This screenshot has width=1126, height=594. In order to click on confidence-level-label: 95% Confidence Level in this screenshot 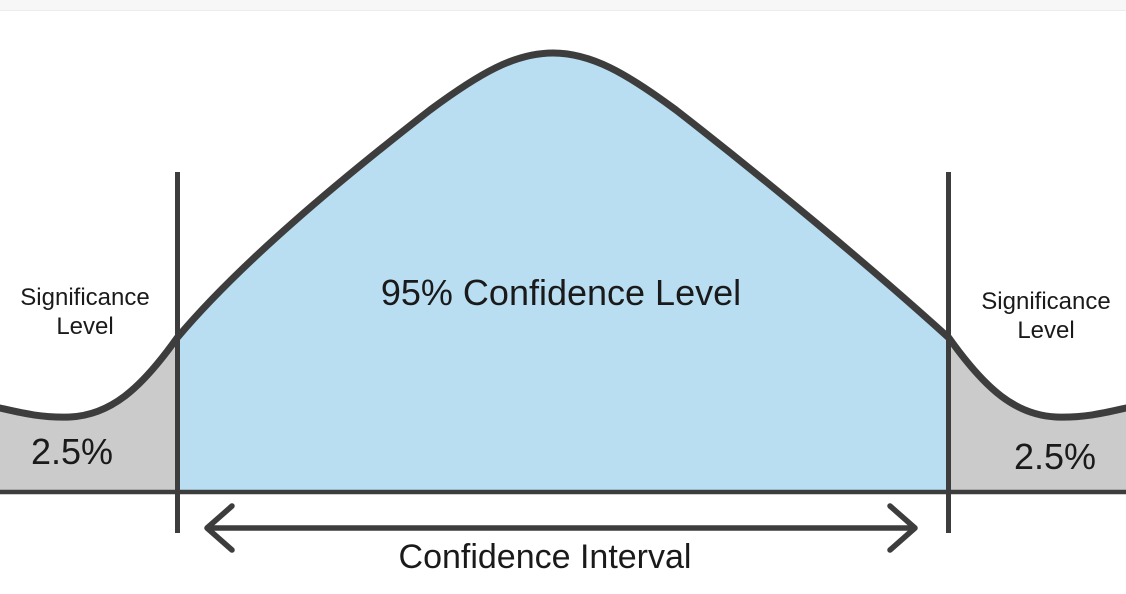, I will do `click(561, 292)`.